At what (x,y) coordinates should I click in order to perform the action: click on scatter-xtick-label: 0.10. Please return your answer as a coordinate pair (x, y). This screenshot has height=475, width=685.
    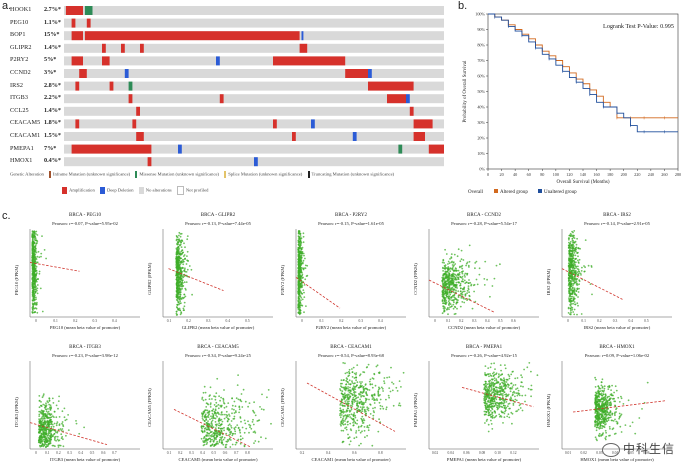
    Looking at the image, I should click on (498, 453).